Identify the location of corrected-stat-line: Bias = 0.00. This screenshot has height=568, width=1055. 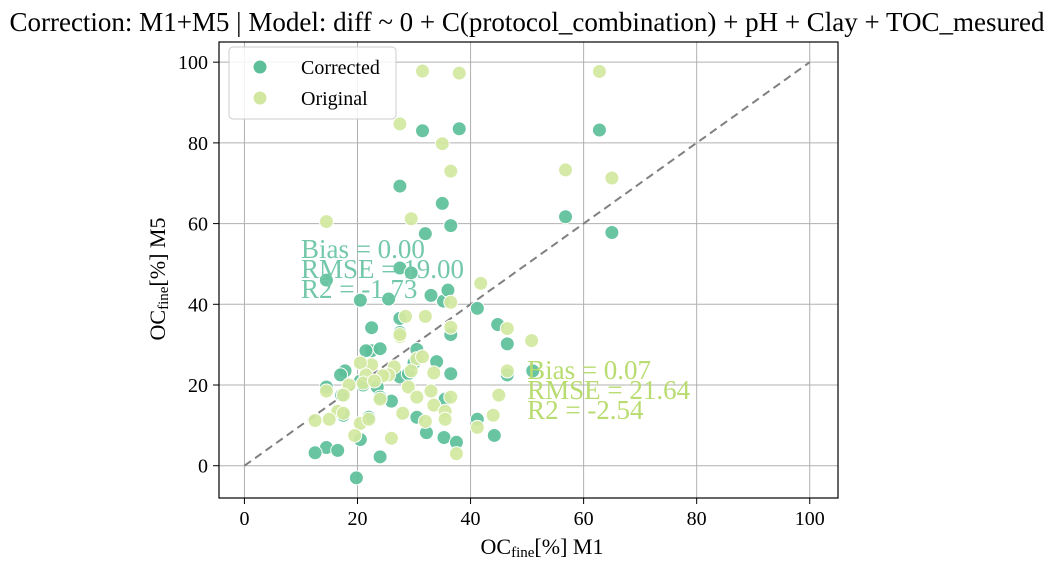
(363, 249).